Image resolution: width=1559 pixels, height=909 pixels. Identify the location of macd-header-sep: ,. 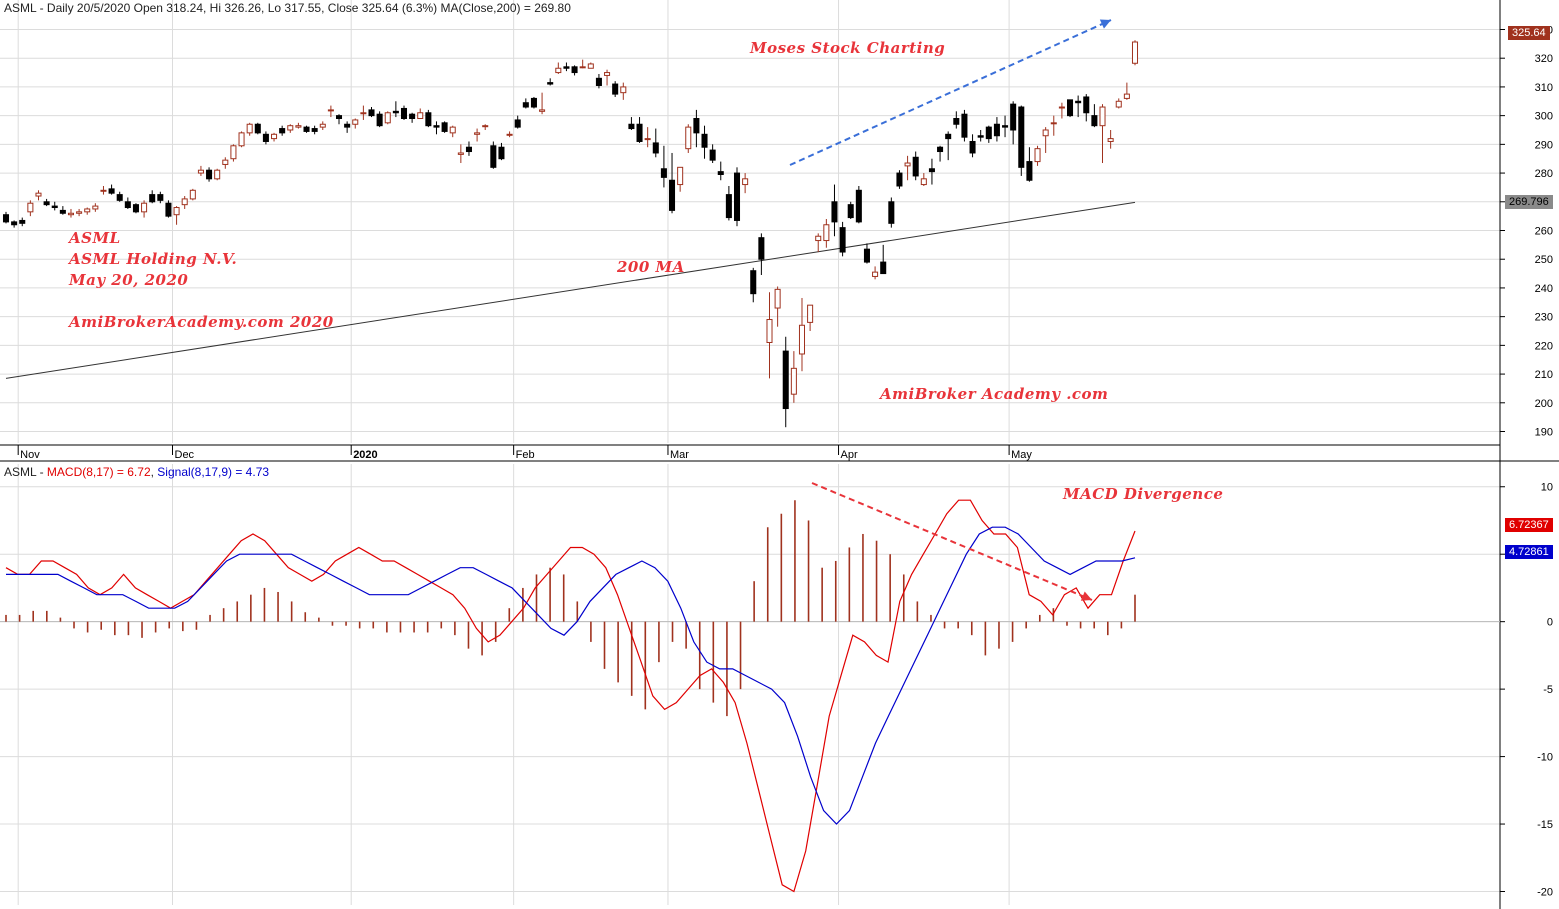
(154, 472).